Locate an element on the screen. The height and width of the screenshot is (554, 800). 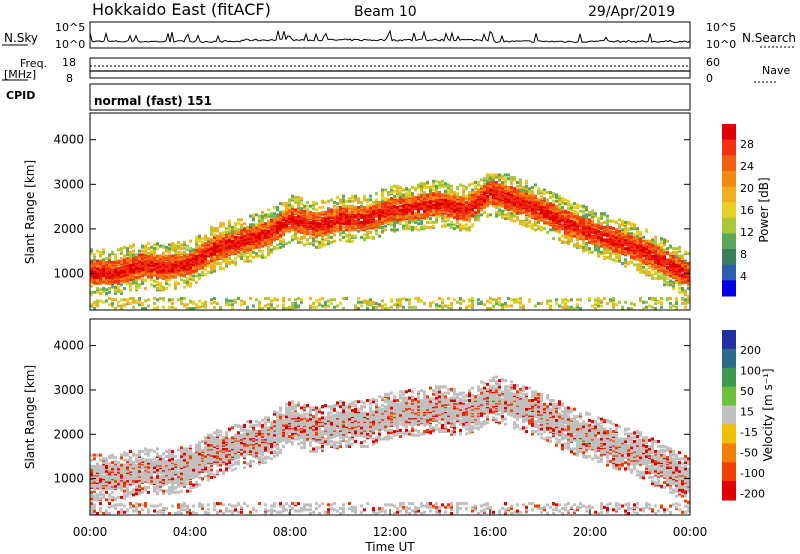
colorbar-swatch is located at coordinates (729, 210).